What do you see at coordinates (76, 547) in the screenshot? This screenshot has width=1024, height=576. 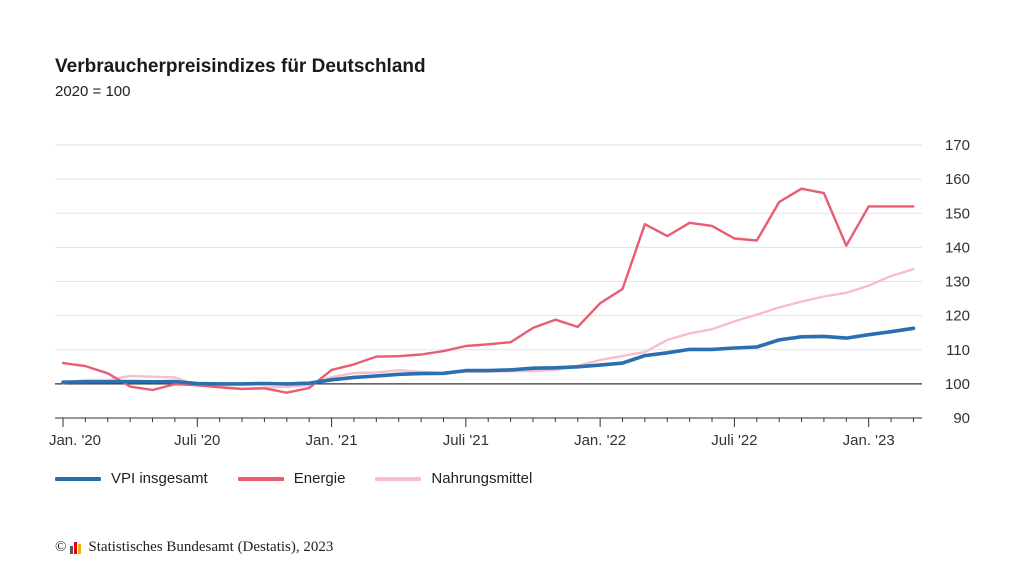 I see `destatis-logo-icon` at bounding box center [76, 547].